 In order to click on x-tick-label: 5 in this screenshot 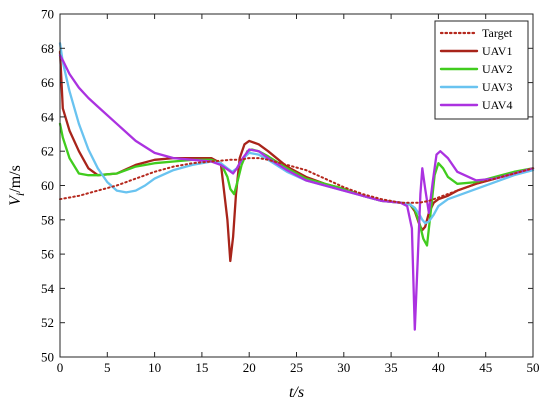, I will do `click(107, 367)`.